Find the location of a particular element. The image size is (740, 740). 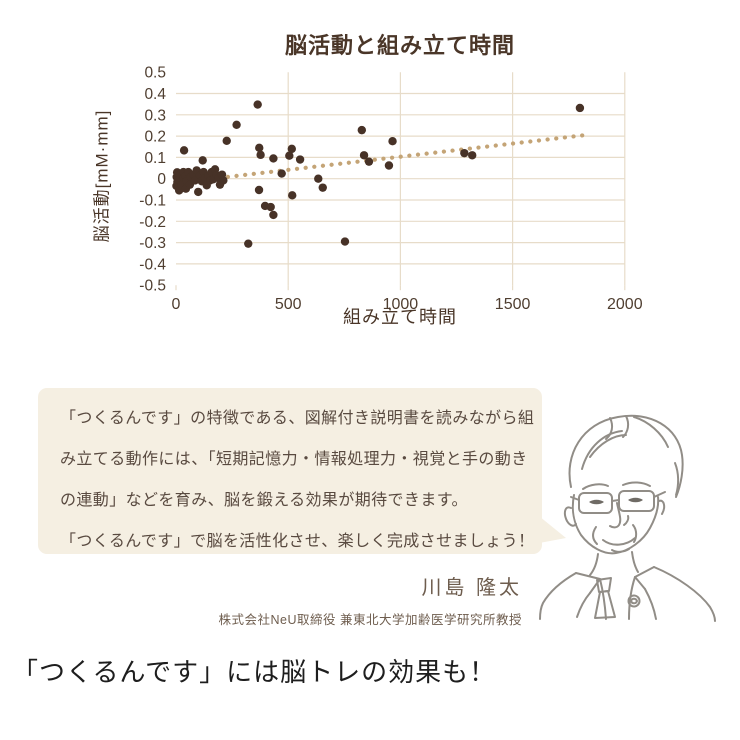

speech-bubble-tail-icon is located at coordinates (550, 528).